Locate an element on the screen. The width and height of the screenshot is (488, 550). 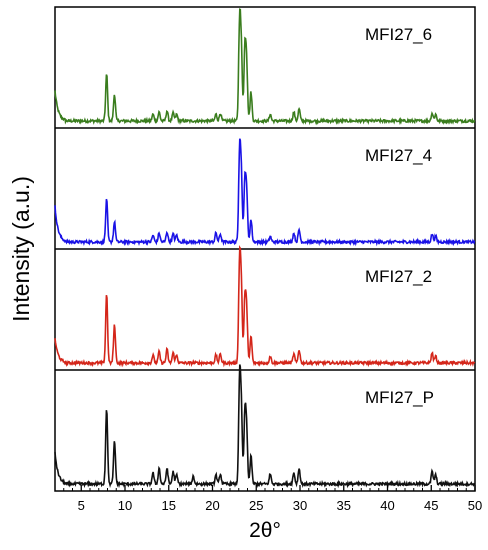
x-tick-label: 25 is located at coordinates (256, 505).